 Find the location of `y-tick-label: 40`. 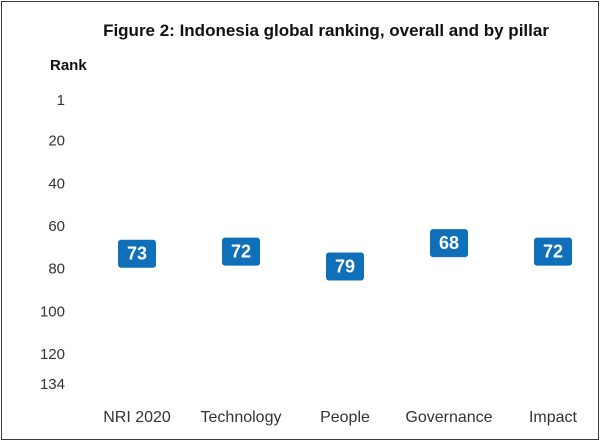

y-tick-label: 40 is located at coordinates (56, 183).